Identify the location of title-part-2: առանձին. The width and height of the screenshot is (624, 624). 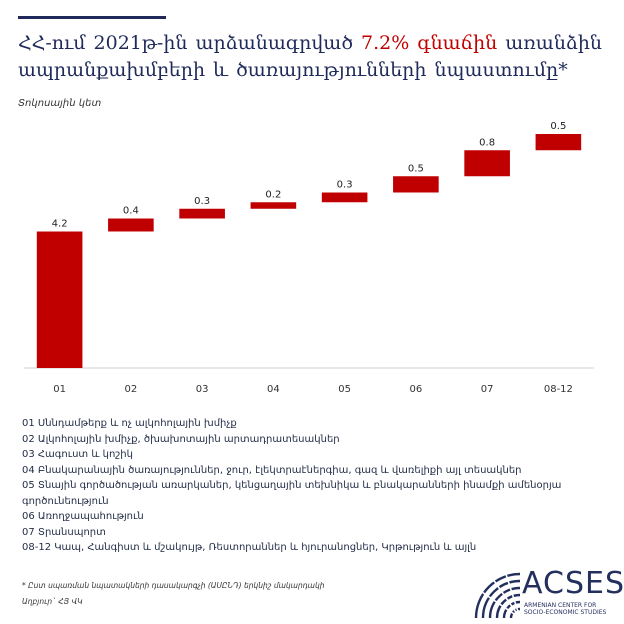
(554, 43).